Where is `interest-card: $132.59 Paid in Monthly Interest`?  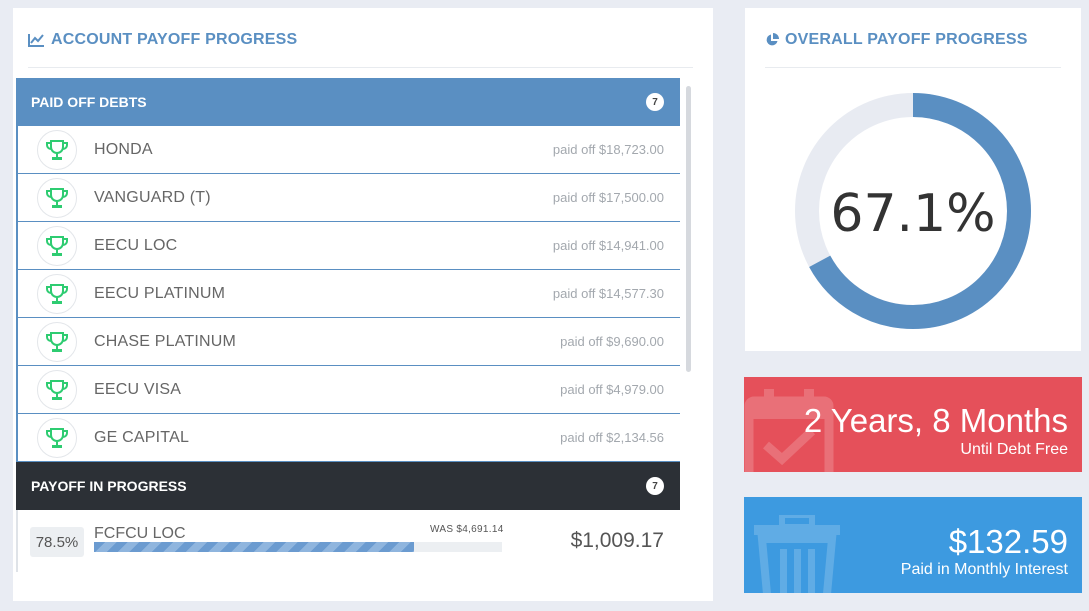 interest-card: $132.59 Paid in Monthly Interest is located at coordinates (913, 545).